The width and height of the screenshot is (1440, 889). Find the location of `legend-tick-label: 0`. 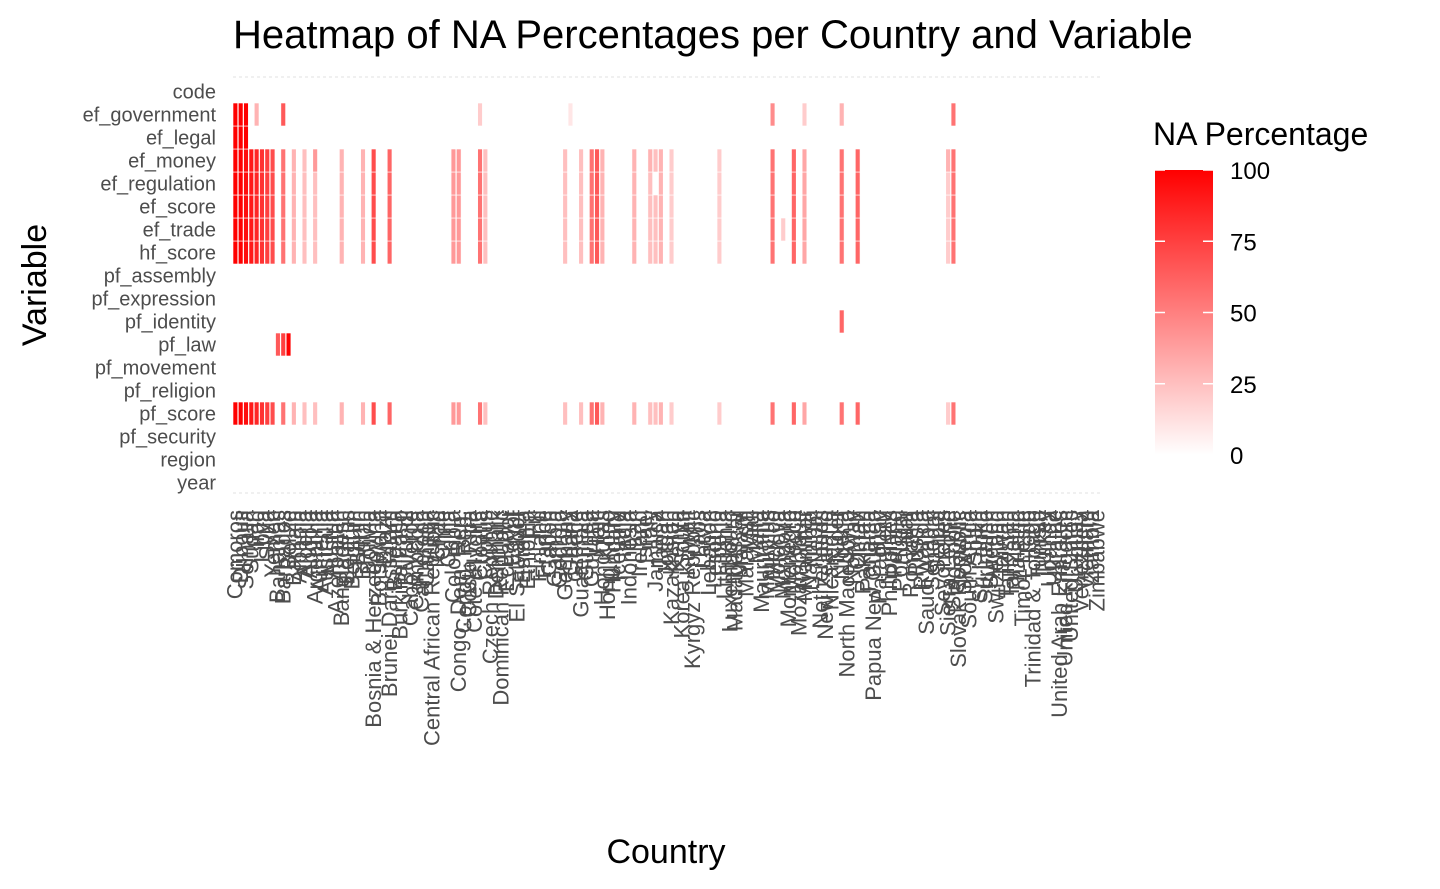

legend-tick-label: 0 is located at coordinates (1236, 456).